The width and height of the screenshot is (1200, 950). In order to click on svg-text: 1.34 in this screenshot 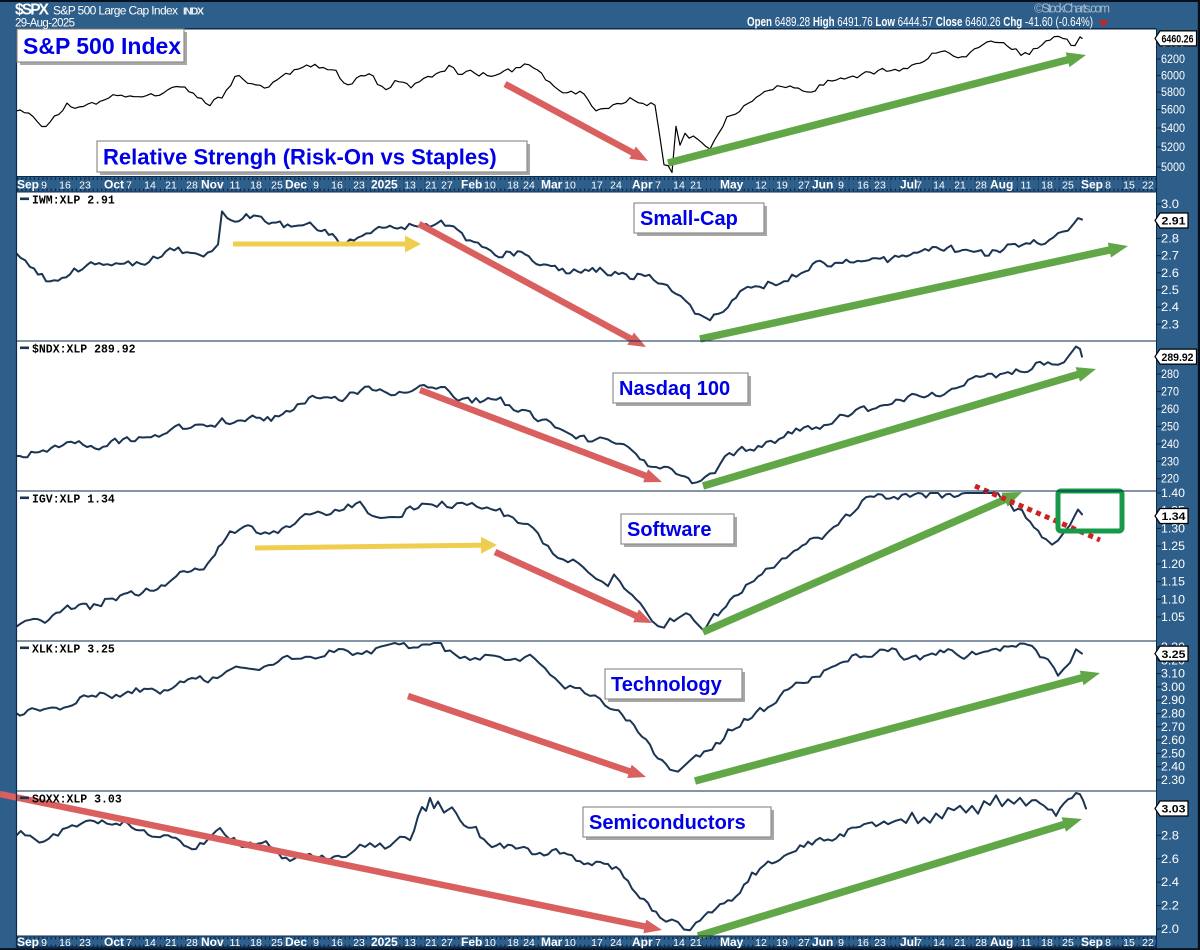, I will do `click(1174, 517)`.